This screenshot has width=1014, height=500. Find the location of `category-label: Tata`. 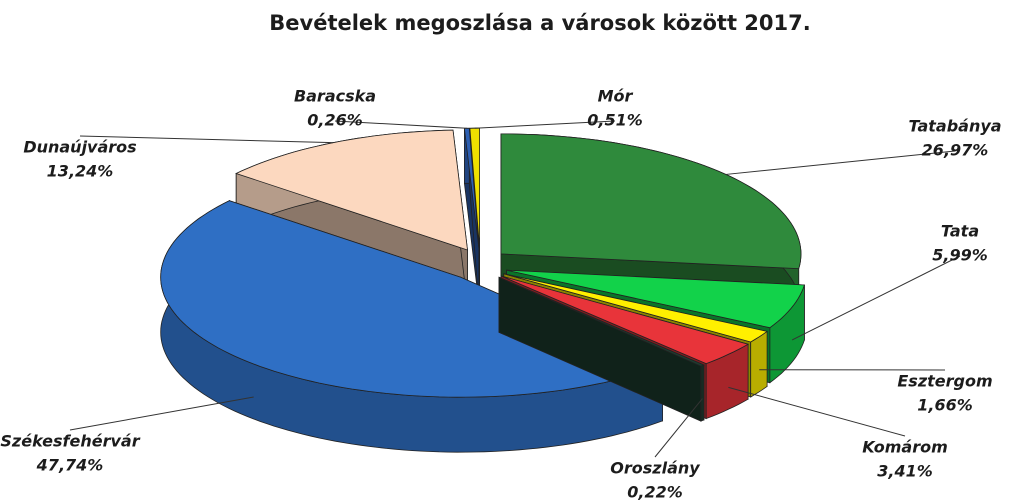

category-label: Tata is located at coordinates (960, 231).